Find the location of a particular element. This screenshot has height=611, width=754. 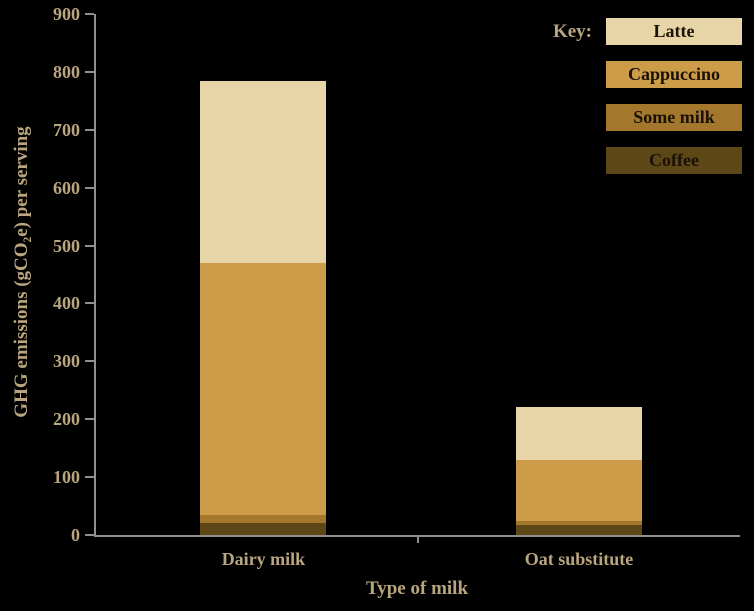

x-tick-mark is located at coordinates (418, 539).